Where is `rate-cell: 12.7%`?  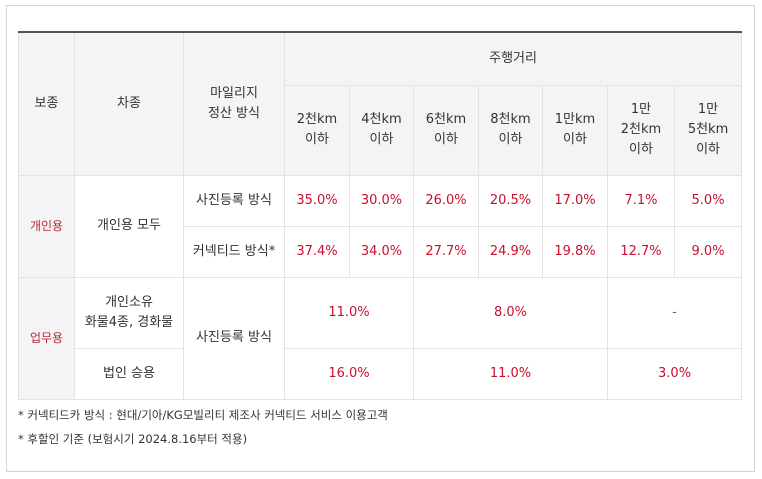 rate-cell: 12.7% is located at coordinates (641, 251).